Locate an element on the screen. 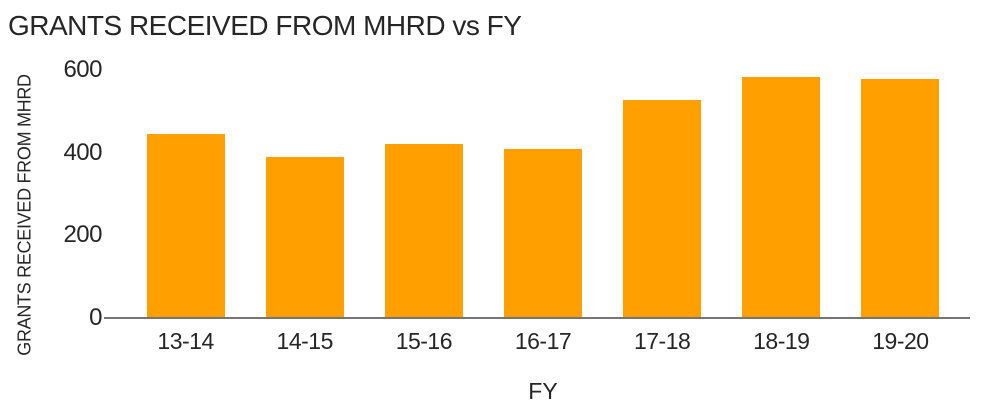 The image size is (983, 412). y-tick-label-400: 400 is located at coordinates (82, 152).